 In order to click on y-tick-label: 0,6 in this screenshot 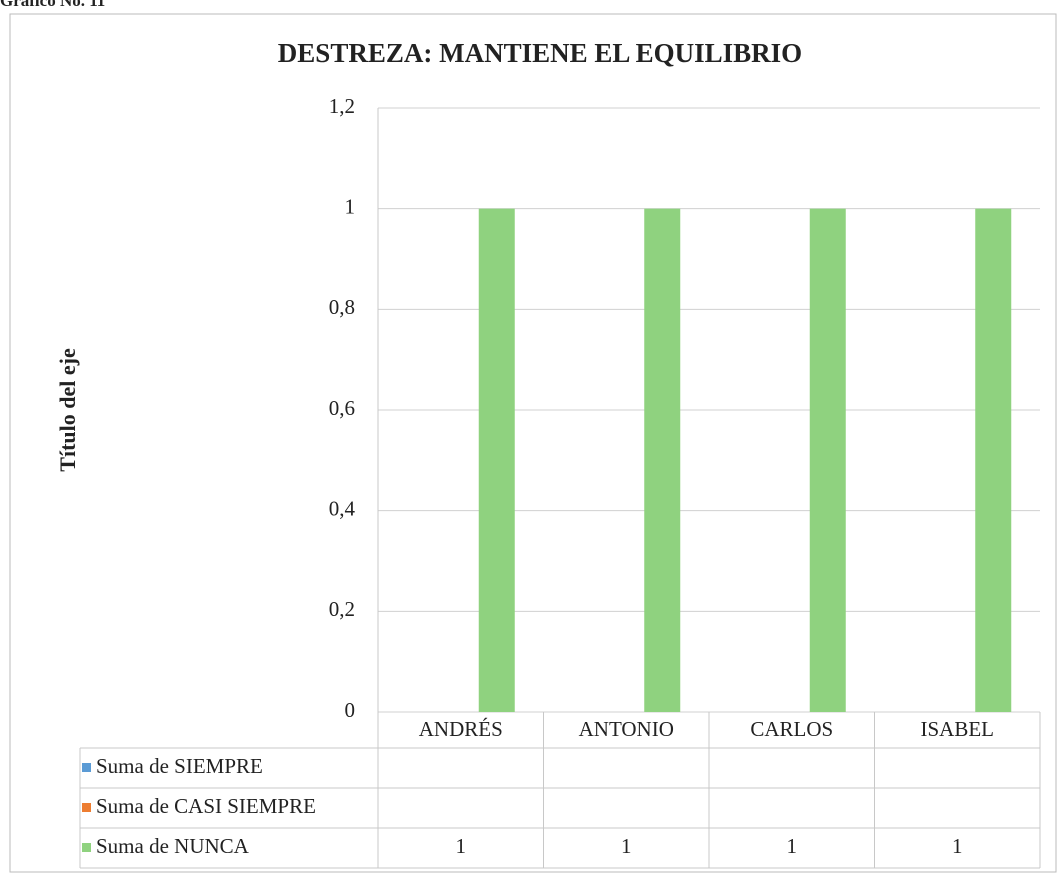, I will do `click(342, 408)`.